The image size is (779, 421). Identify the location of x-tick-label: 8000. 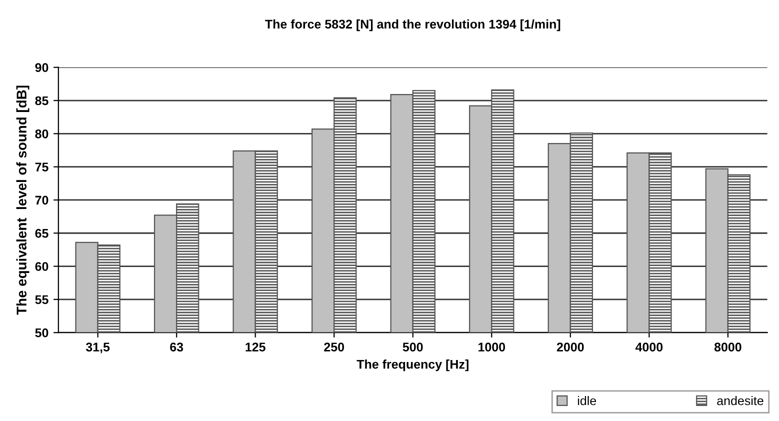
(728, 347).